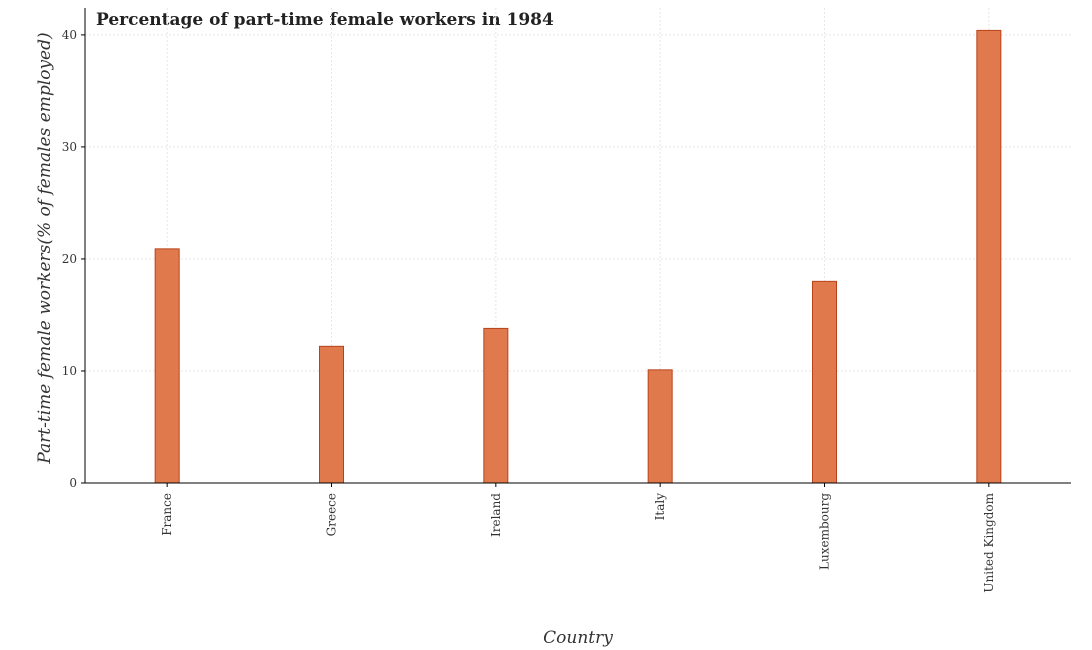 The width and height of the screenshot is (1092, 650). Describe the element at coordinates (167, 514) in the screenshot. I see `x-tick-label: France` at that location.